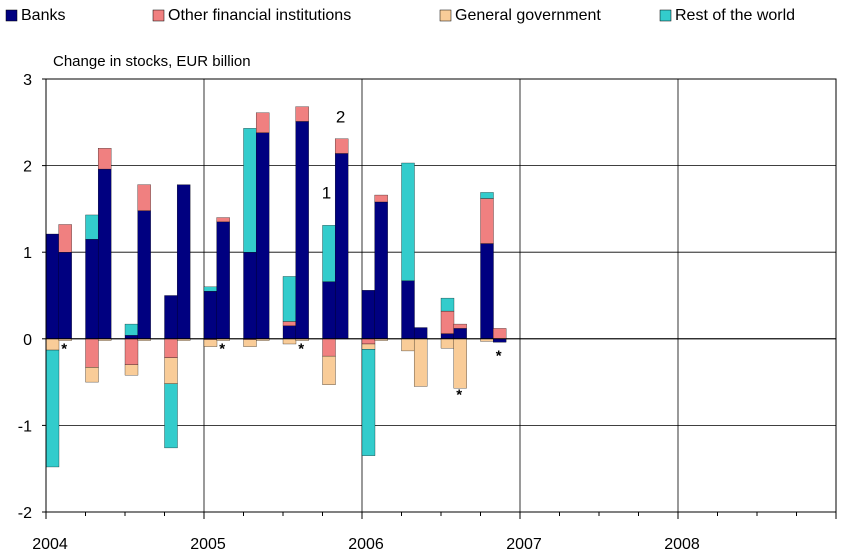  Describe the element at coordinates (27, 340) in the screenshot. I see `y-tick-label: 0` at that location.